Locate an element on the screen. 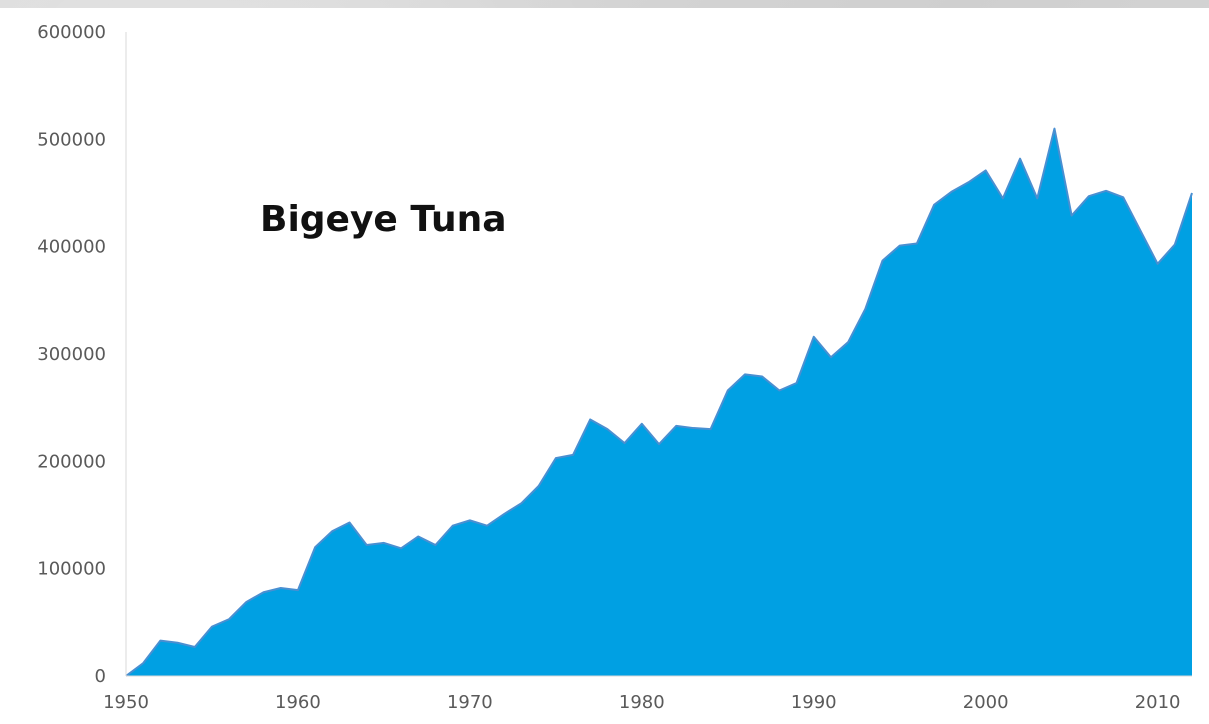  y-tick-label: 100000 is located at coordinates (71, 569).